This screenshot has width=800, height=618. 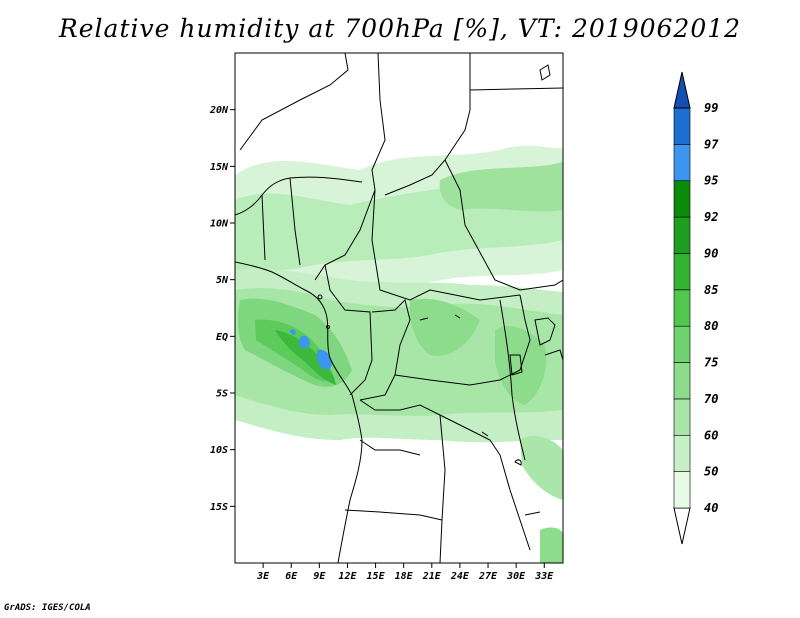 What do you see at coordinates (711, 326) in the screenshot?
I see `colorbar-level-label: 80` at bounding box center [711, 326].